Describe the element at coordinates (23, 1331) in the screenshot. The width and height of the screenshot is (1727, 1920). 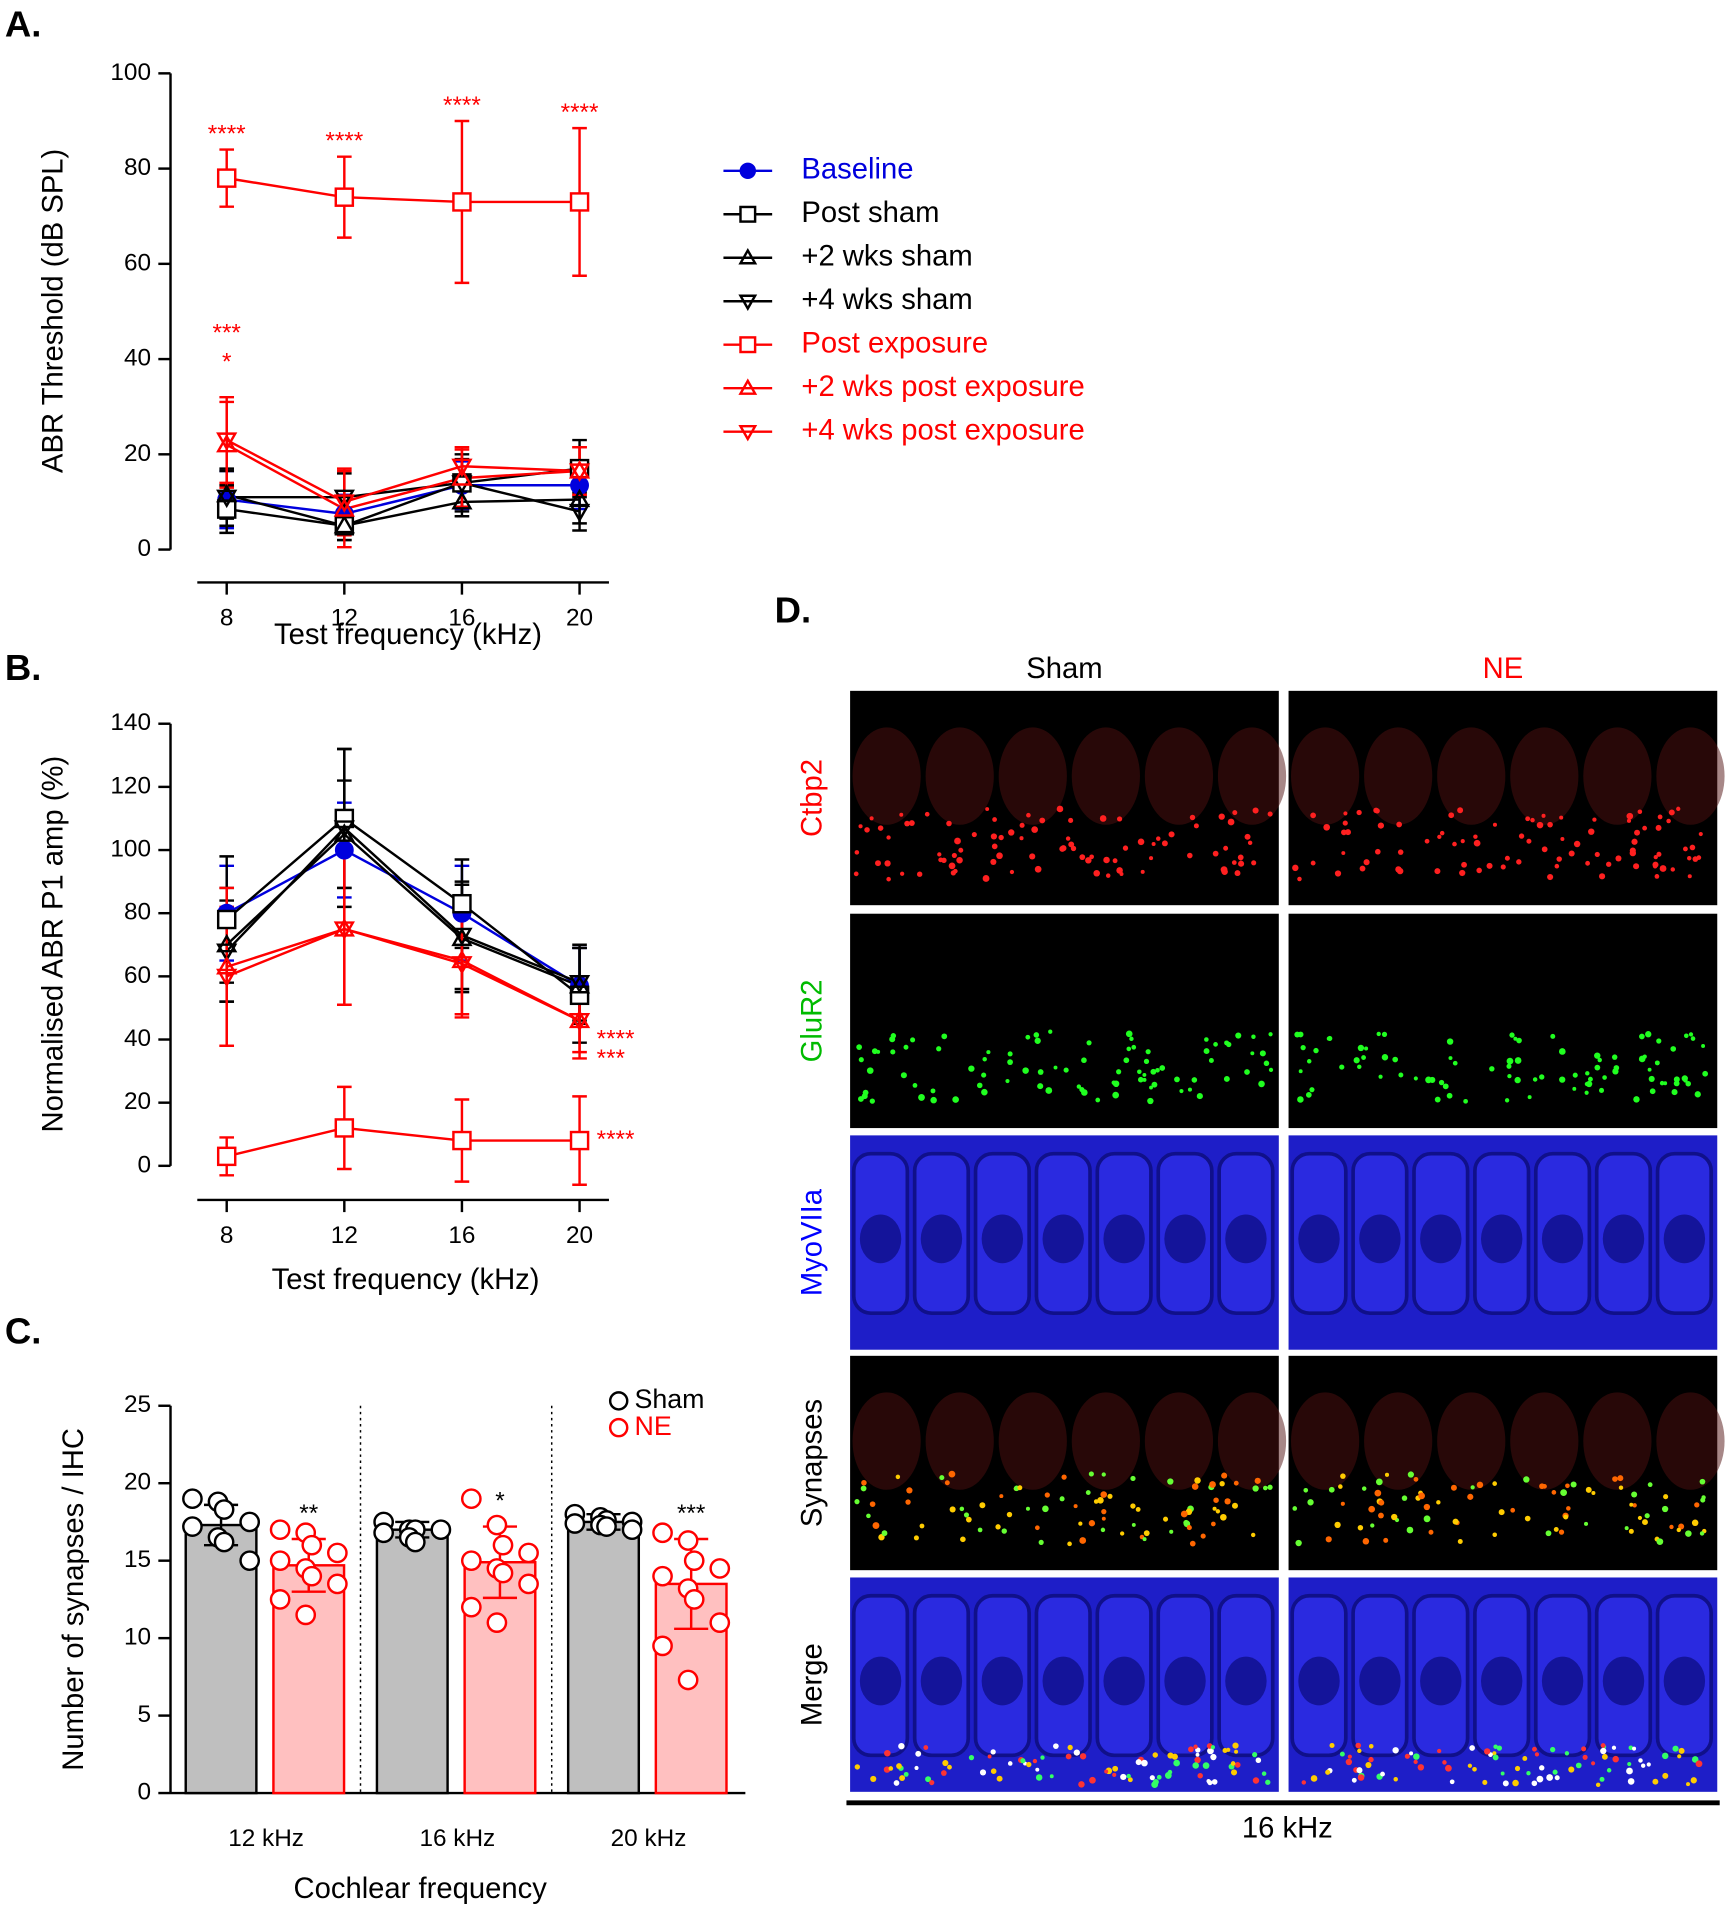
I see `panel-label: C.` at that location.